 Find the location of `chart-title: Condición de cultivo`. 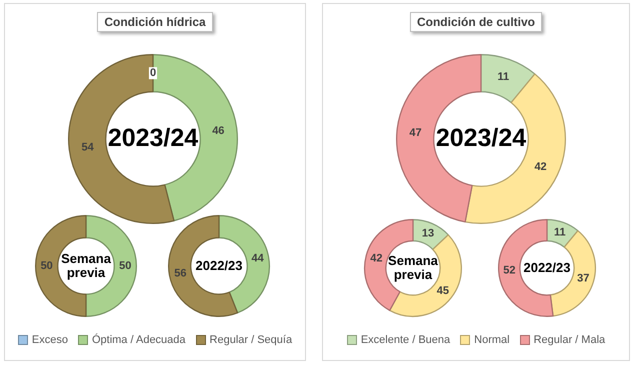

chart-title: Condición de cultivo is located at coordinates (476, 22).